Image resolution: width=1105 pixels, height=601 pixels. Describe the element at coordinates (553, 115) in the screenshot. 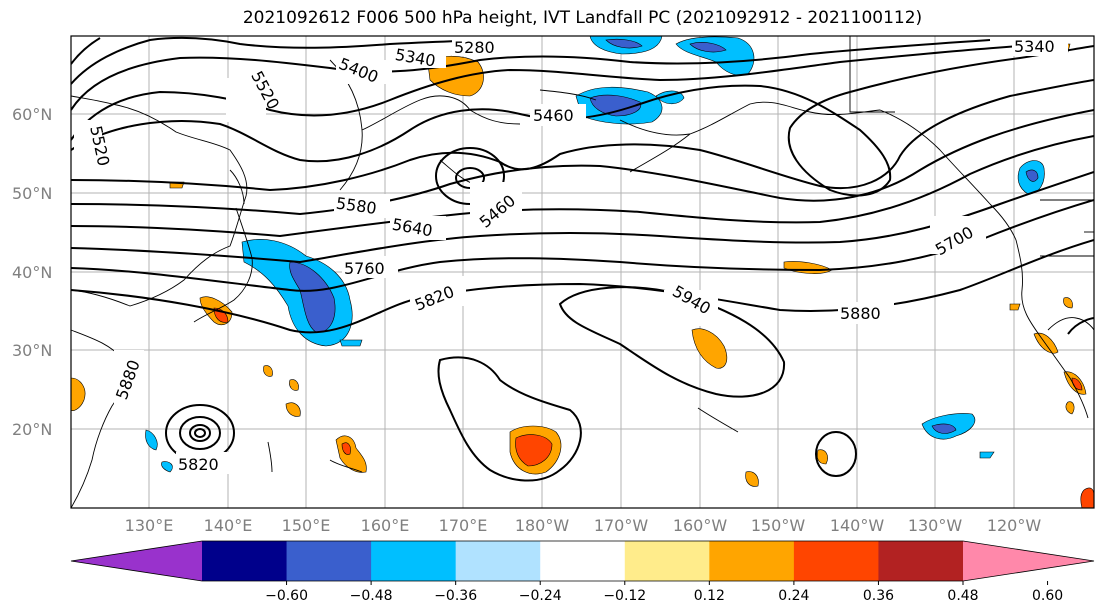

I see `contour-label: 5460` at that location.